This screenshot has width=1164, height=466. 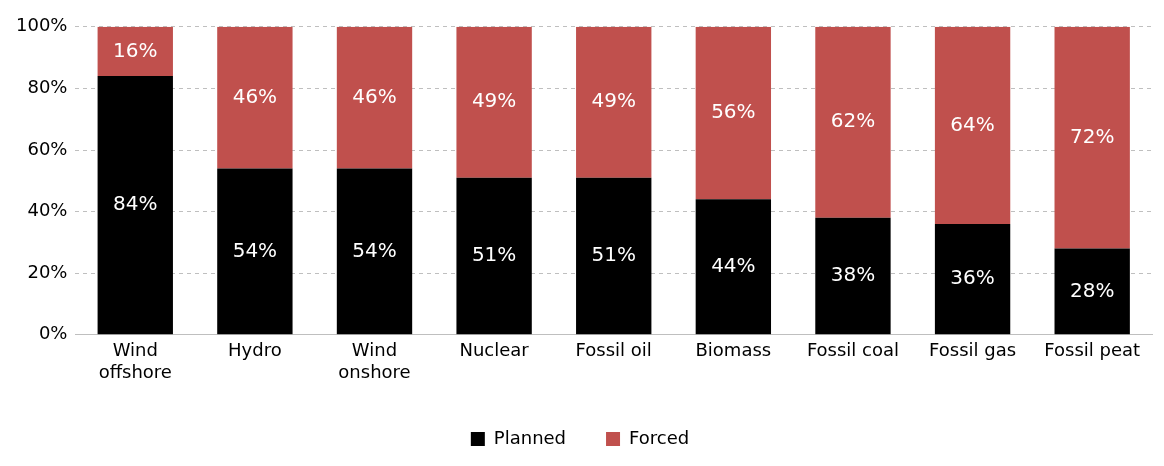 What do you see at coordinates (973, 350) in the screenshot?
I see `x-tick-label: Fossil gas` at bounding box center [973, 350].